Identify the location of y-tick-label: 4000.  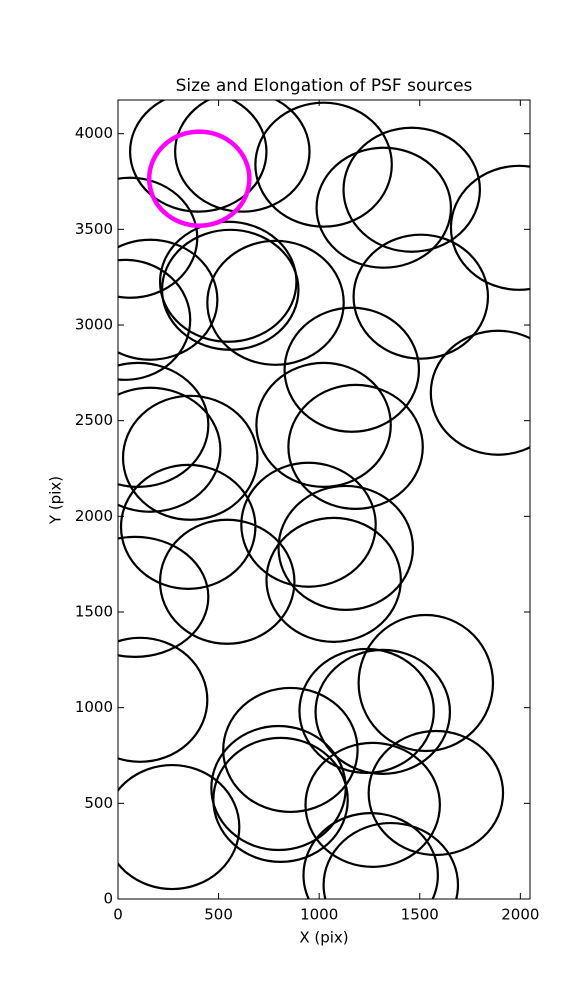
(94, 133).